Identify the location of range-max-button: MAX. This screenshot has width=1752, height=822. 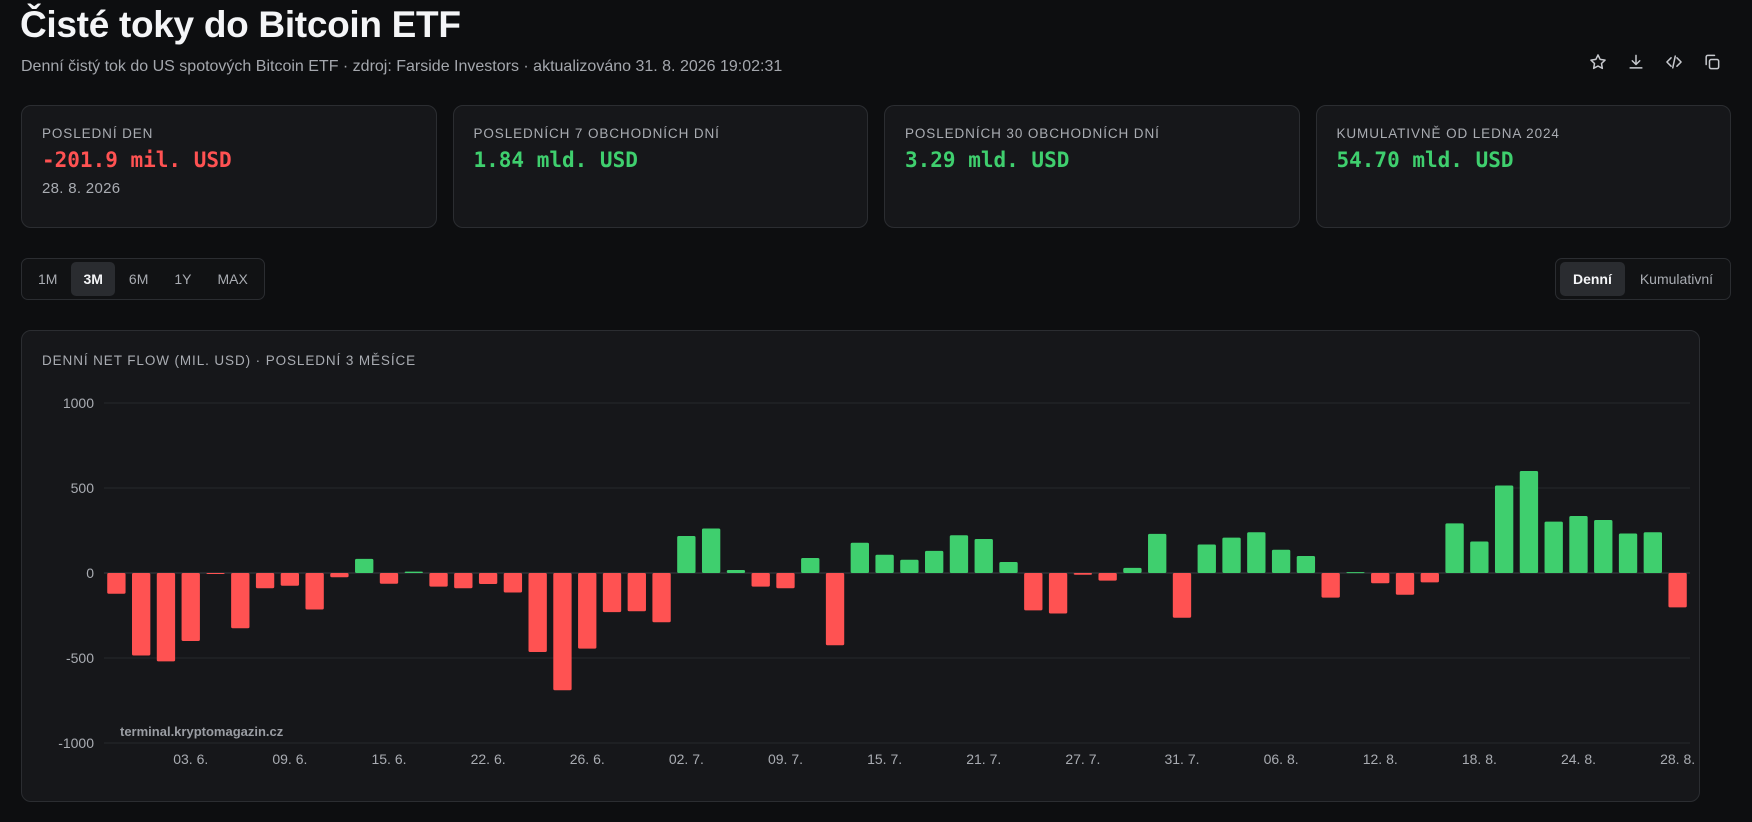
(232, 279).